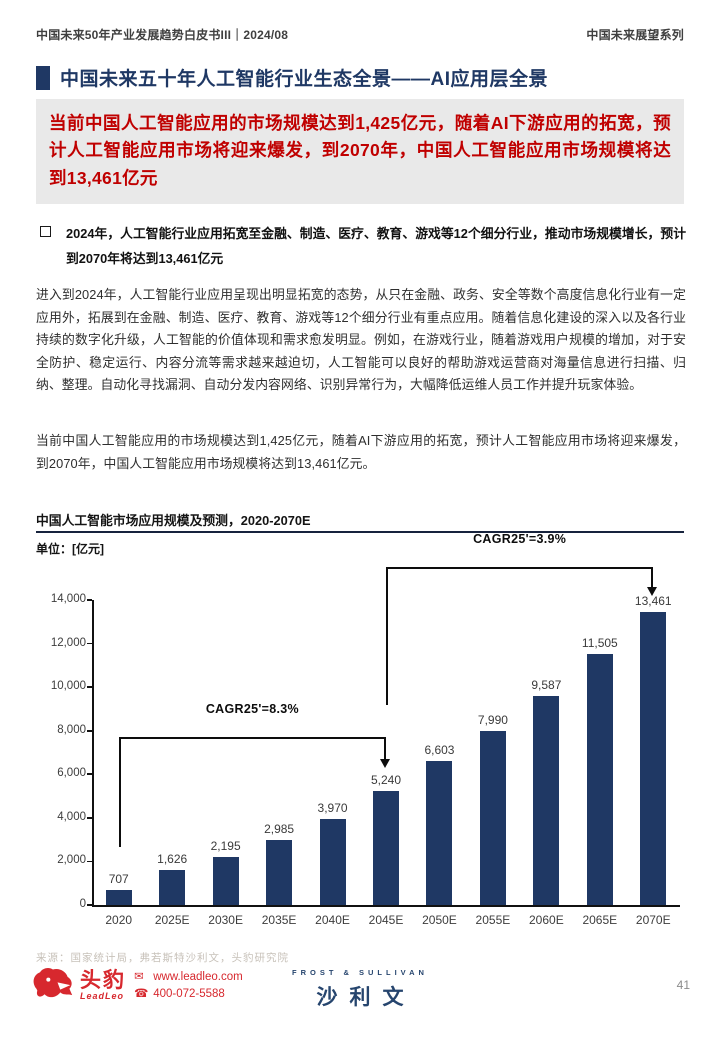  Describe the element at coordinates (520, 539) in the screenshot. I see `cagr-annotation-label: CAGR25'=3.9%` at that location.